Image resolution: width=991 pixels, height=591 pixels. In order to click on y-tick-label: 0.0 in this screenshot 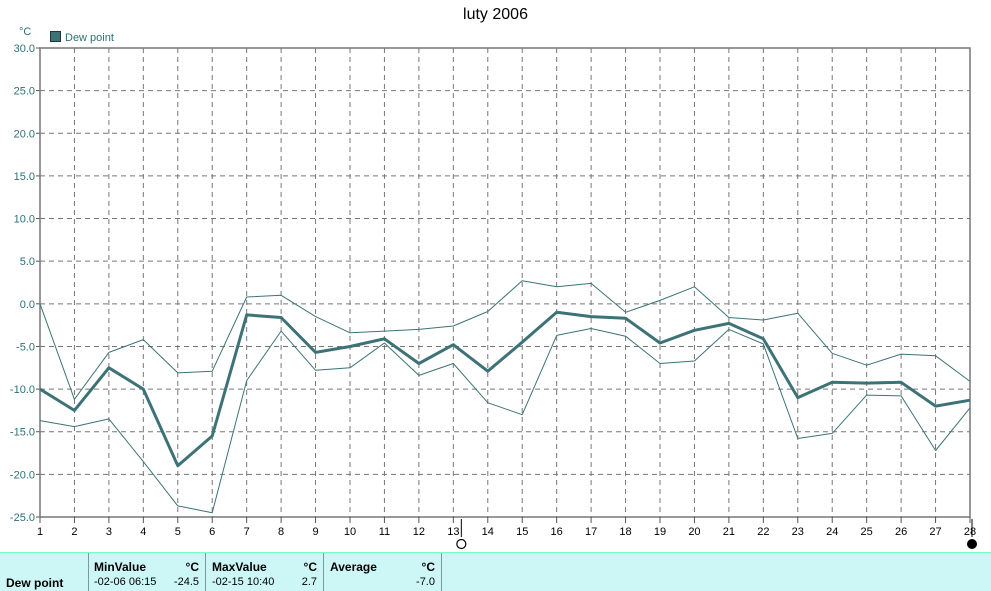, I will do `click(27, 305)`.